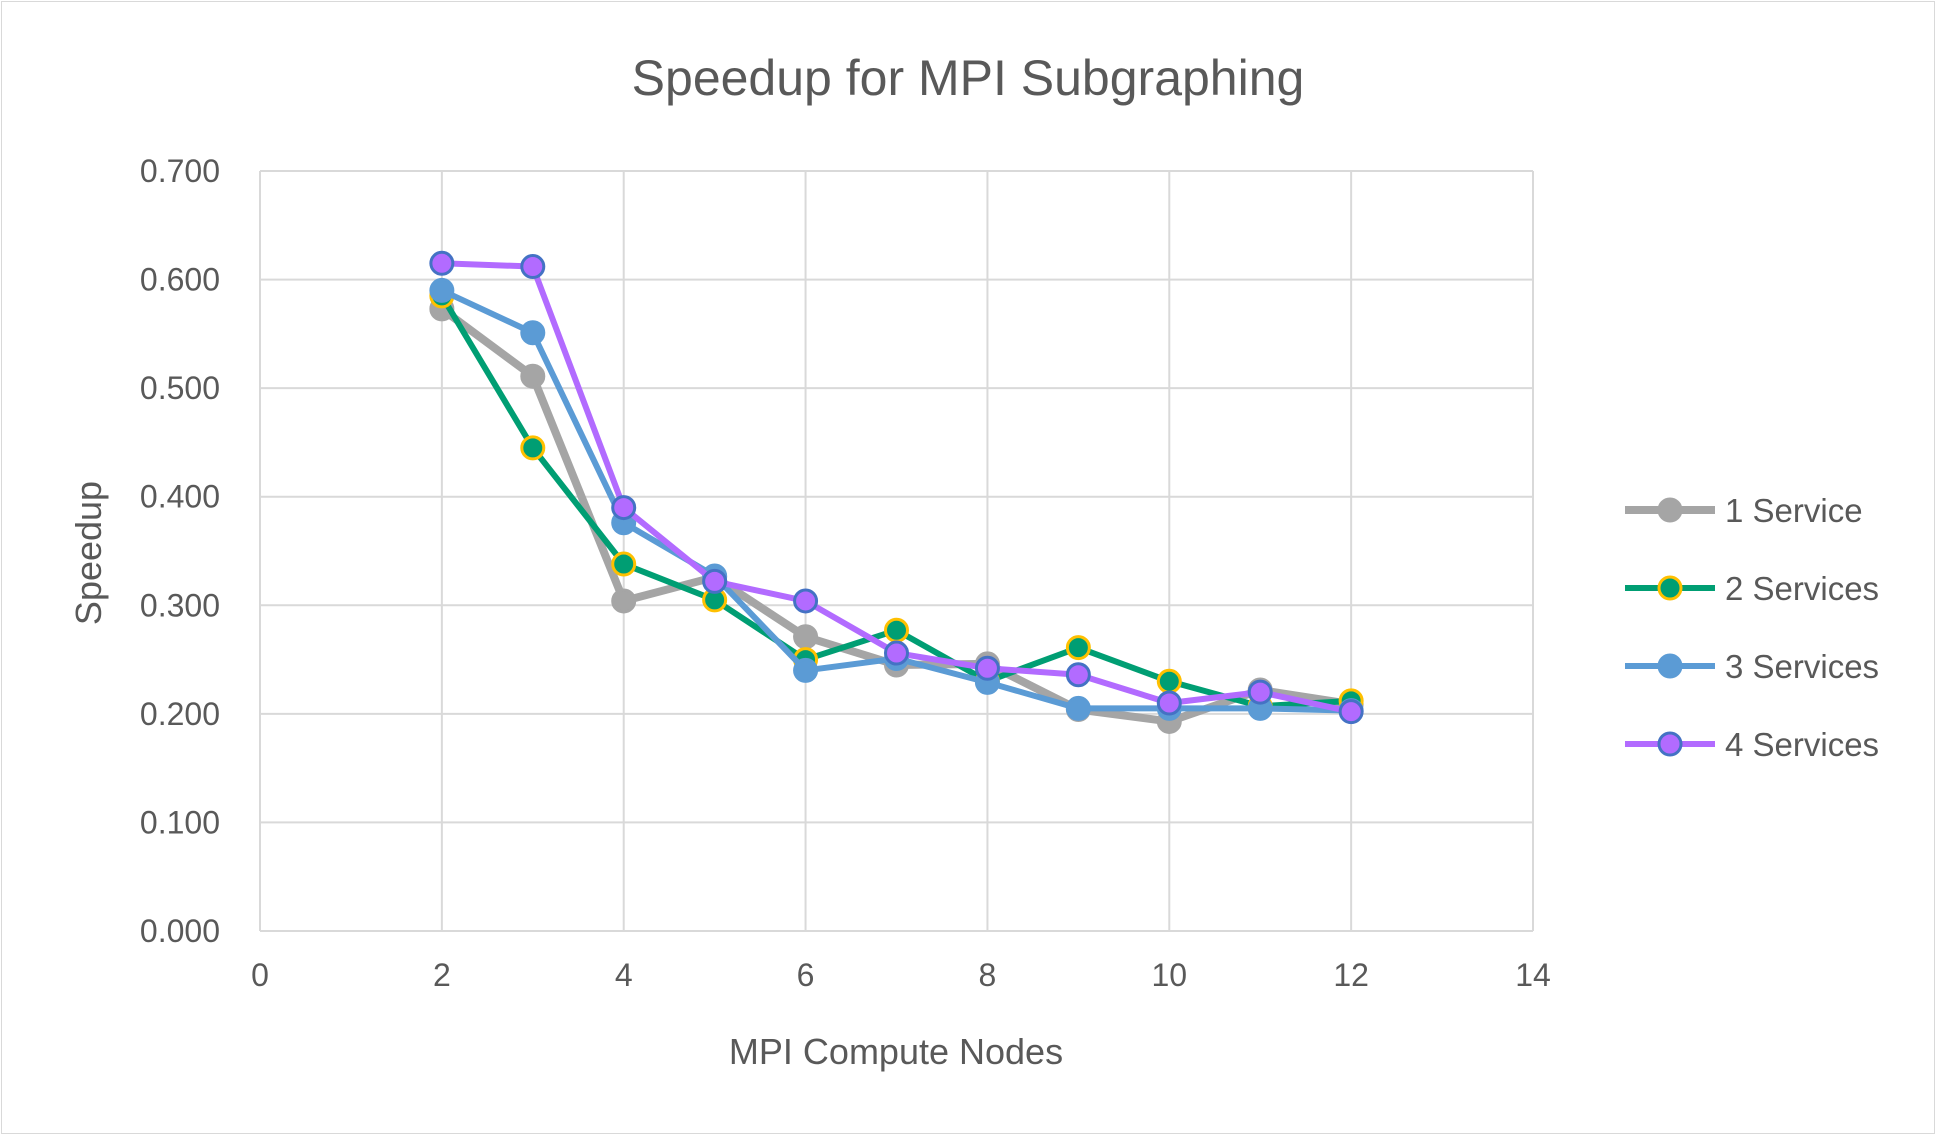  I want to click on legend: 1 Service 2 Services 3 Services 4 Services, so click(1752, 627).